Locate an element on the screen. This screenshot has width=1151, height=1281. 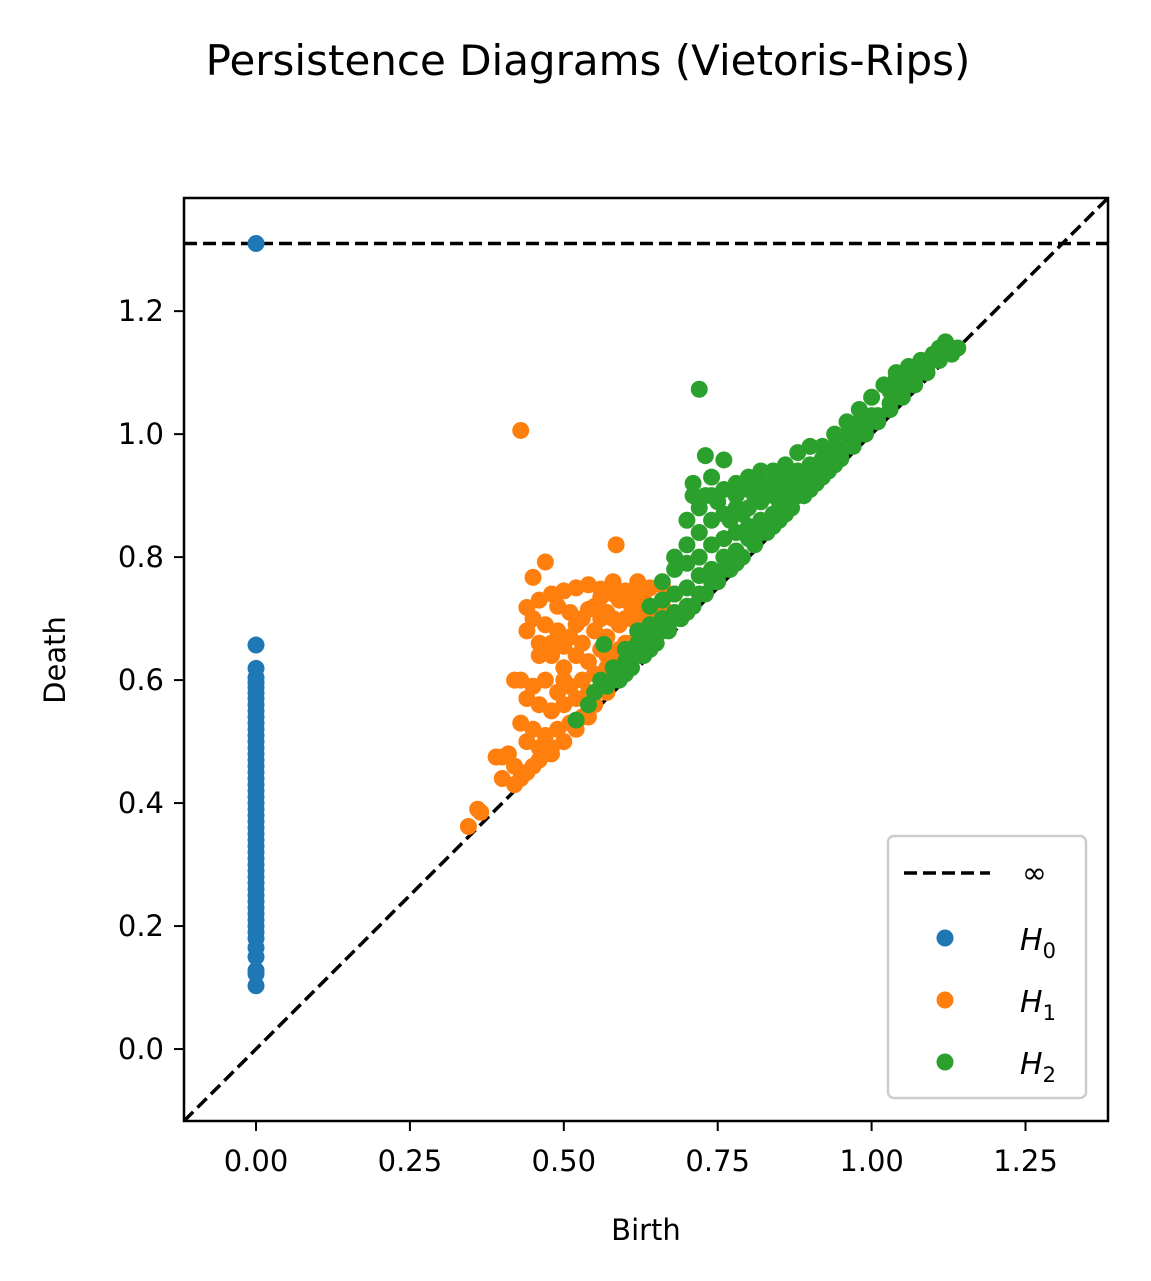
legend-marker-h1 is located at coordinates (945, 1000).